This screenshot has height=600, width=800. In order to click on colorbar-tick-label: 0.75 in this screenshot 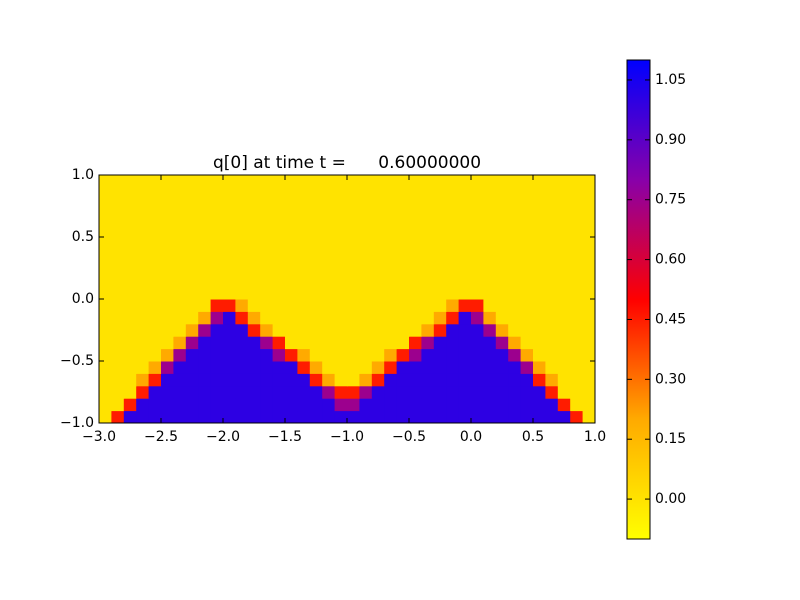, I will do `click(670, 200)`.